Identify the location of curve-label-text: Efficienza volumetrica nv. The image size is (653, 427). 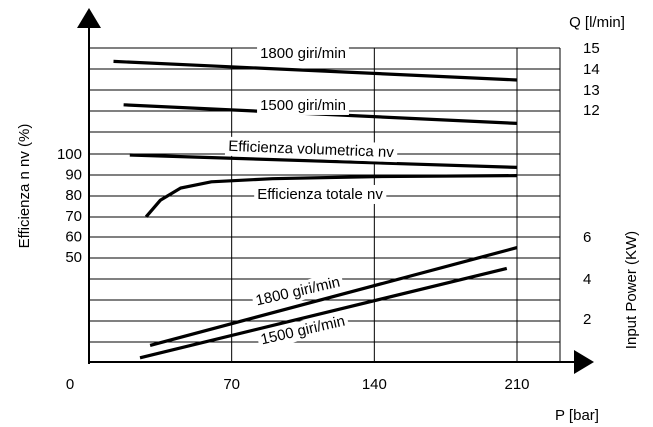
(311, 149).